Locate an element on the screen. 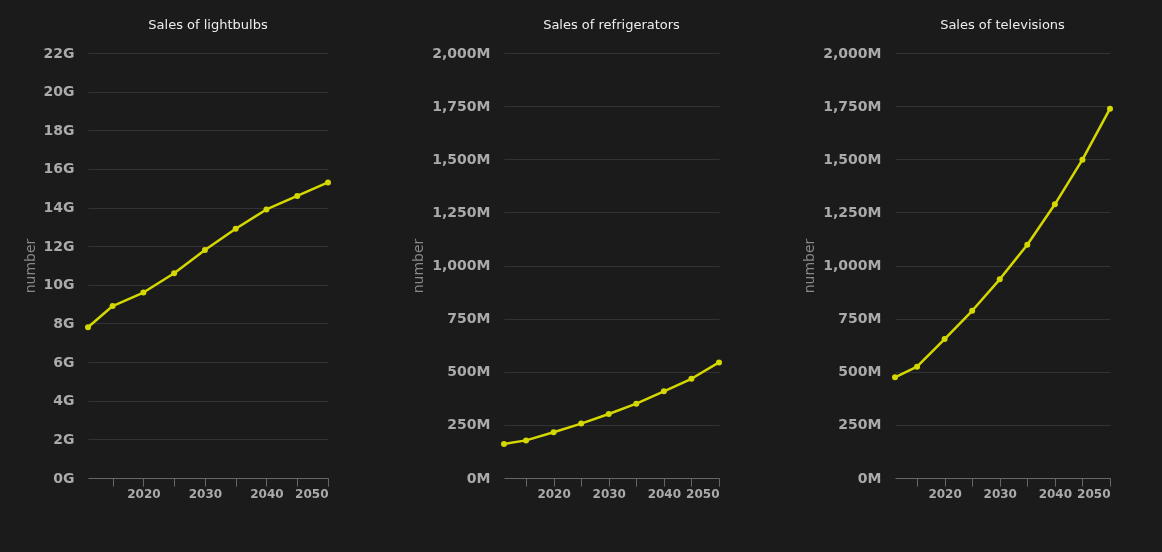 The width and height of the screenshot is (1162, 552). y-tick-label: 10G is located at coordinates (59, 284).